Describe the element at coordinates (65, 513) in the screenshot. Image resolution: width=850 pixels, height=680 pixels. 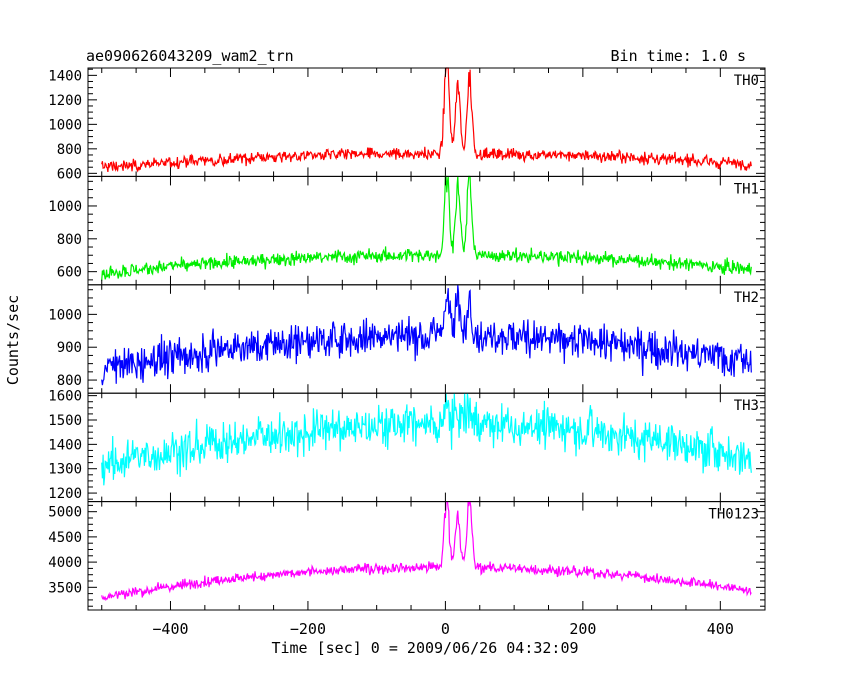
I see `y-tick-label: 5000` at that location.